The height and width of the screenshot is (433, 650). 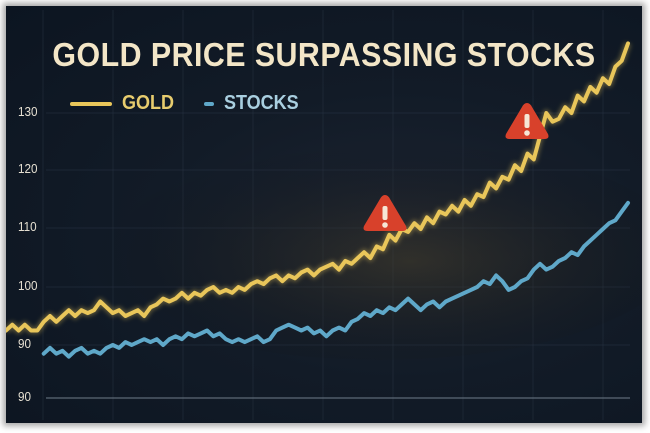 I want to click on legend-item-gold: GOLD, so click(x=125, y=103).